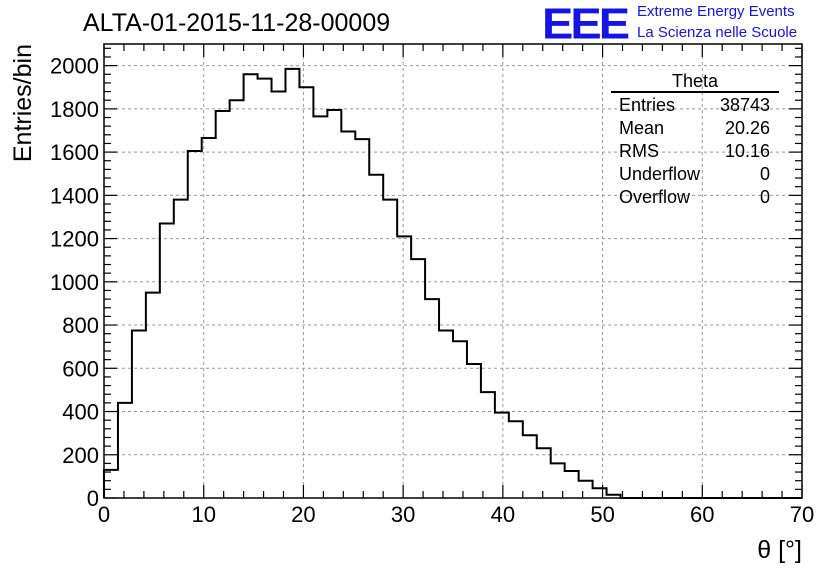 Image resolution: width=836 pixels, height=572 pixels. What do you see at coordinates (602, 514) in the screenshot?
I see `x-tick-label: 50` at bounding box center [602, 514].